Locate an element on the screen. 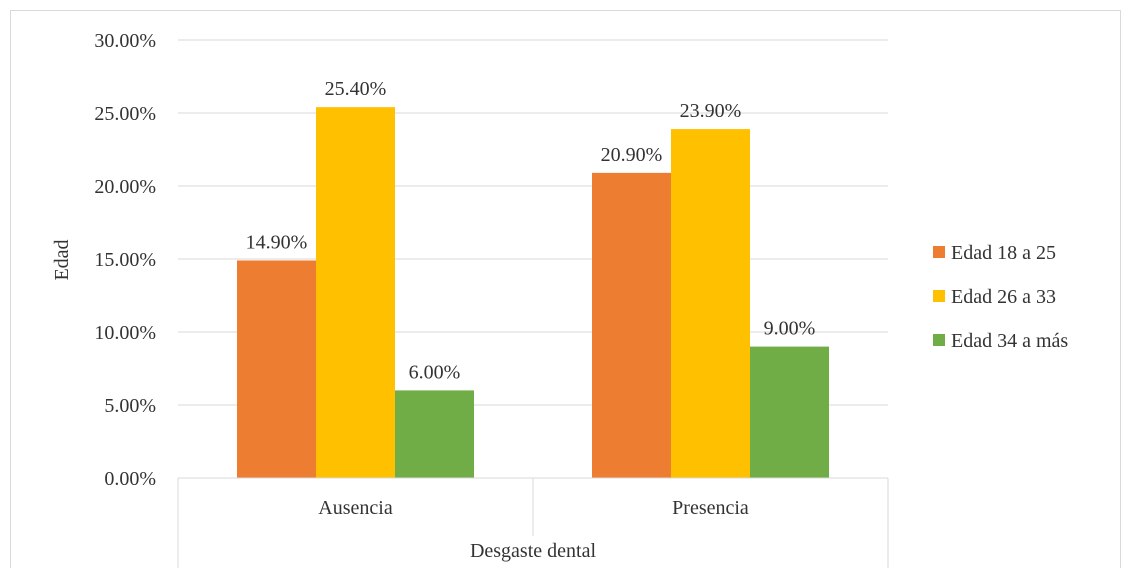 The width and height of the screenshot is (1131, 568). y-tick-labels: 0.00% 5.00% 10.00% 15.00% 20.00% 25.00% 30.00% is located at coordinates (125, 260).